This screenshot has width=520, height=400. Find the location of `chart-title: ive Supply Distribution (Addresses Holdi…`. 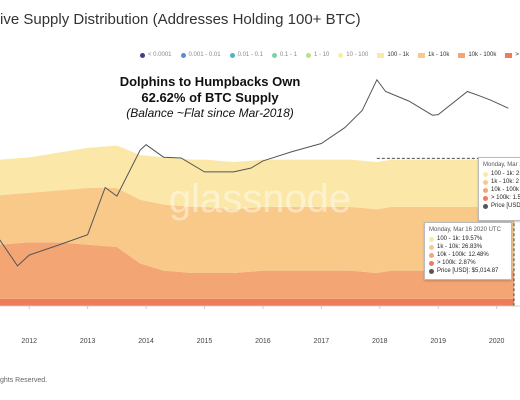

chart-title: ive Supply Distribution (Addresses Holdi… is located at coordinates (180, 19).